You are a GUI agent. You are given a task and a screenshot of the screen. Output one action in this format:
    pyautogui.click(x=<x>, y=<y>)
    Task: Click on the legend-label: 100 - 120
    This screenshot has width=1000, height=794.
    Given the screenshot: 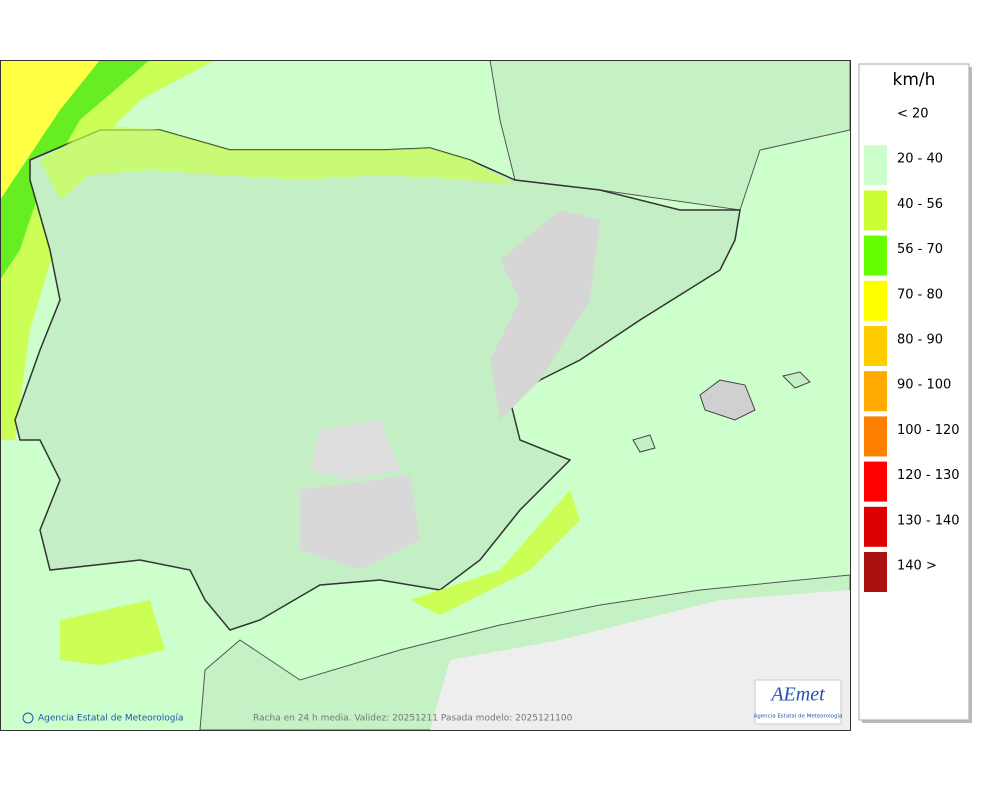 What is the action you would take?
    pyautogui.click(x=928, y=430)
    